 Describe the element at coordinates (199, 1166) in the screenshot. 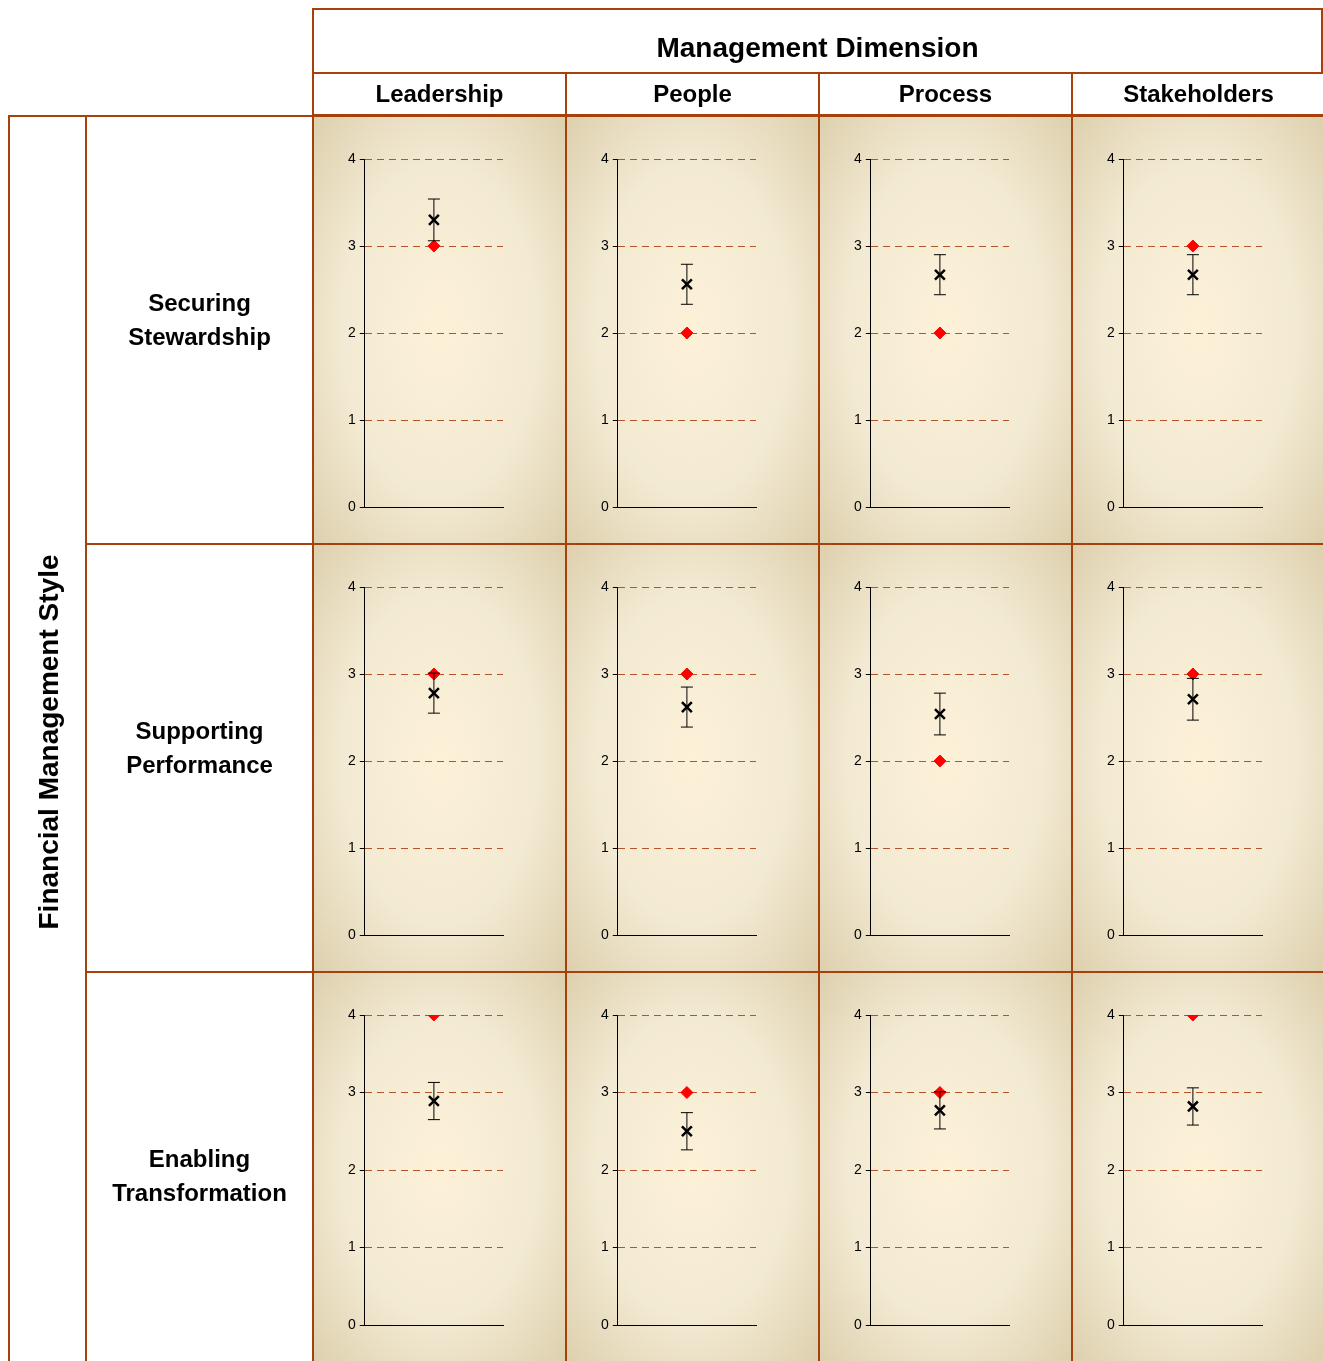

I see `text: Enabling Transformation` at that location.